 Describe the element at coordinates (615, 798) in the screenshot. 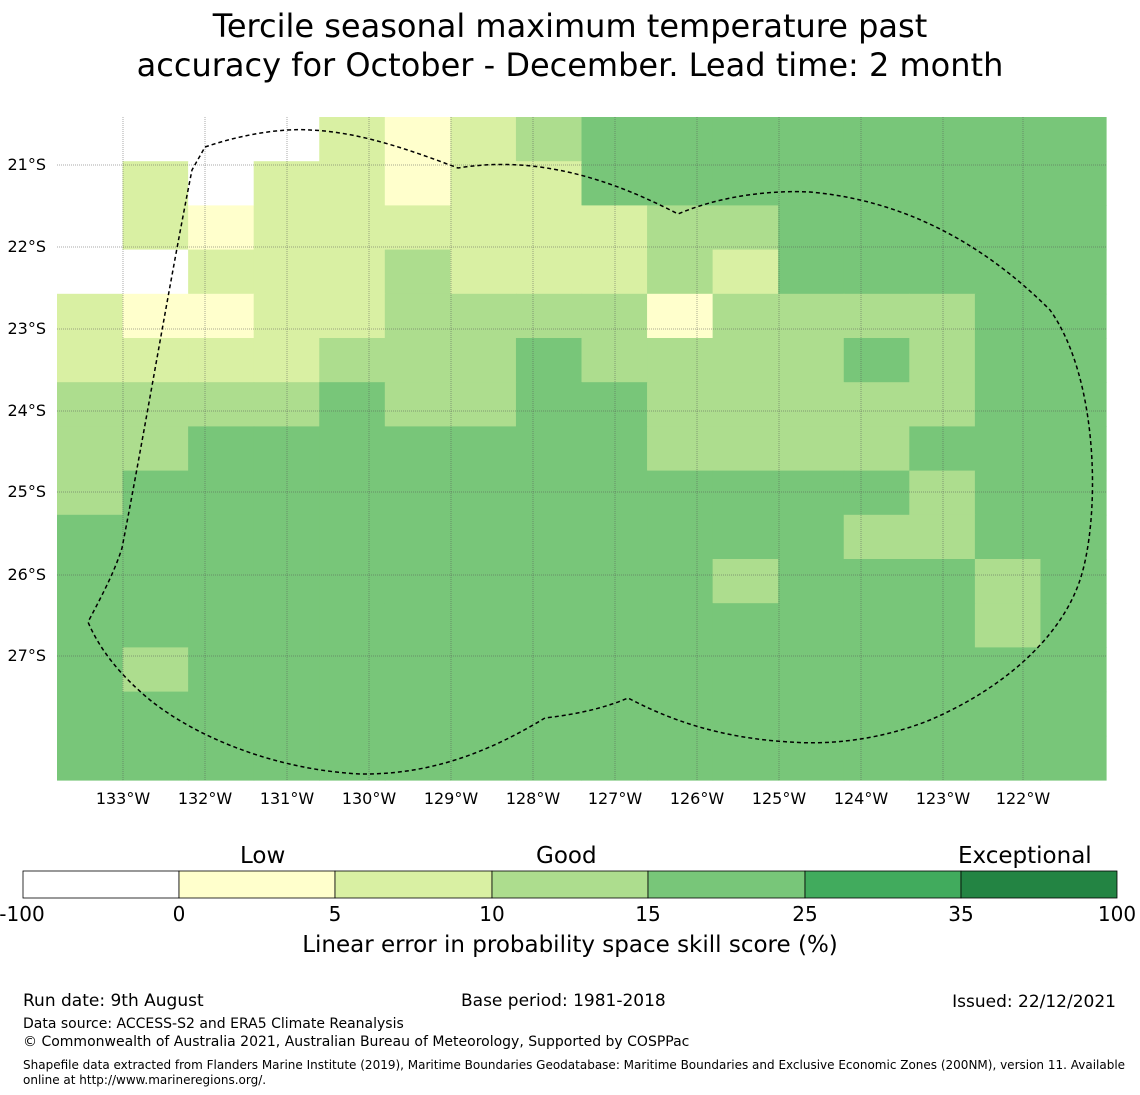

I see `longitude-label: 127°W` at that location.